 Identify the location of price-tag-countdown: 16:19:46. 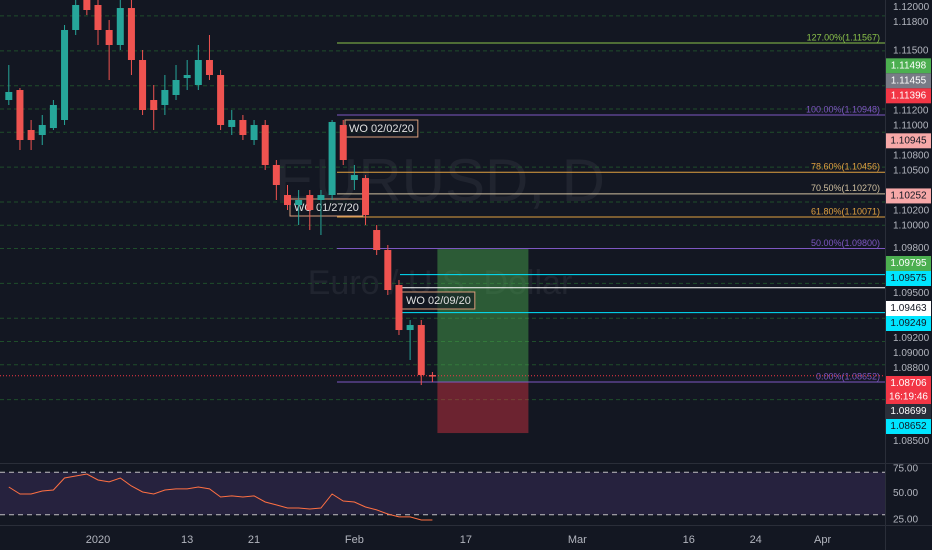
(908, 397).